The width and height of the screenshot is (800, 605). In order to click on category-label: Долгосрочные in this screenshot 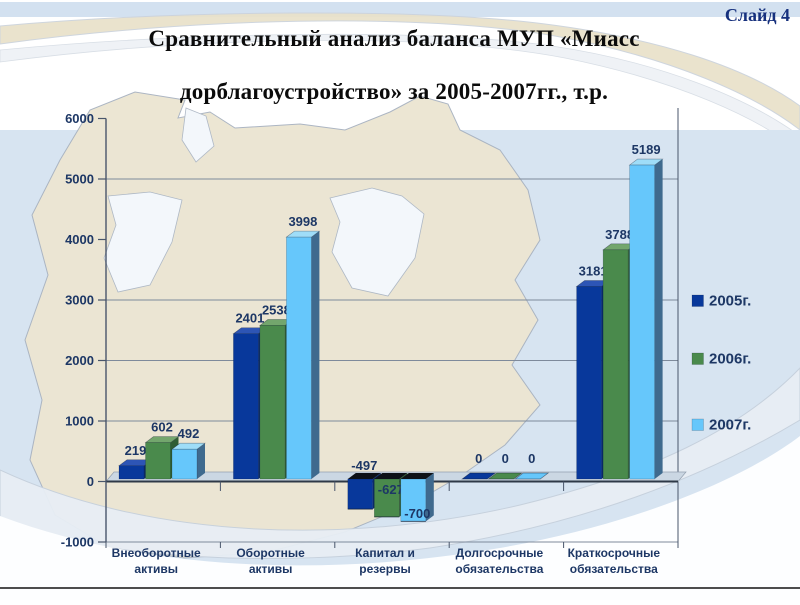, I will do `click(500, 553)`.